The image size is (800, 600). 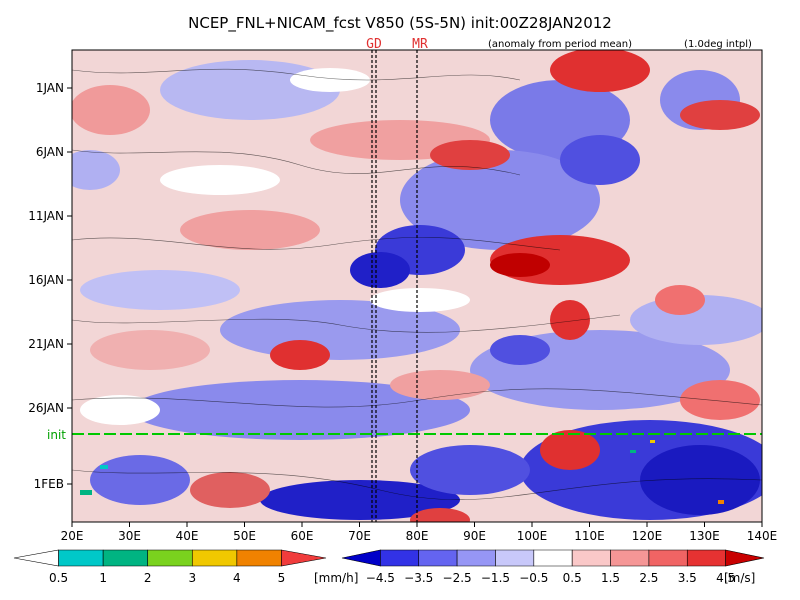 What do you see at coordinates (533, 578) in the screenshot?
I see `wind-tick-label: −0.5` at bounding box center [533, 578].